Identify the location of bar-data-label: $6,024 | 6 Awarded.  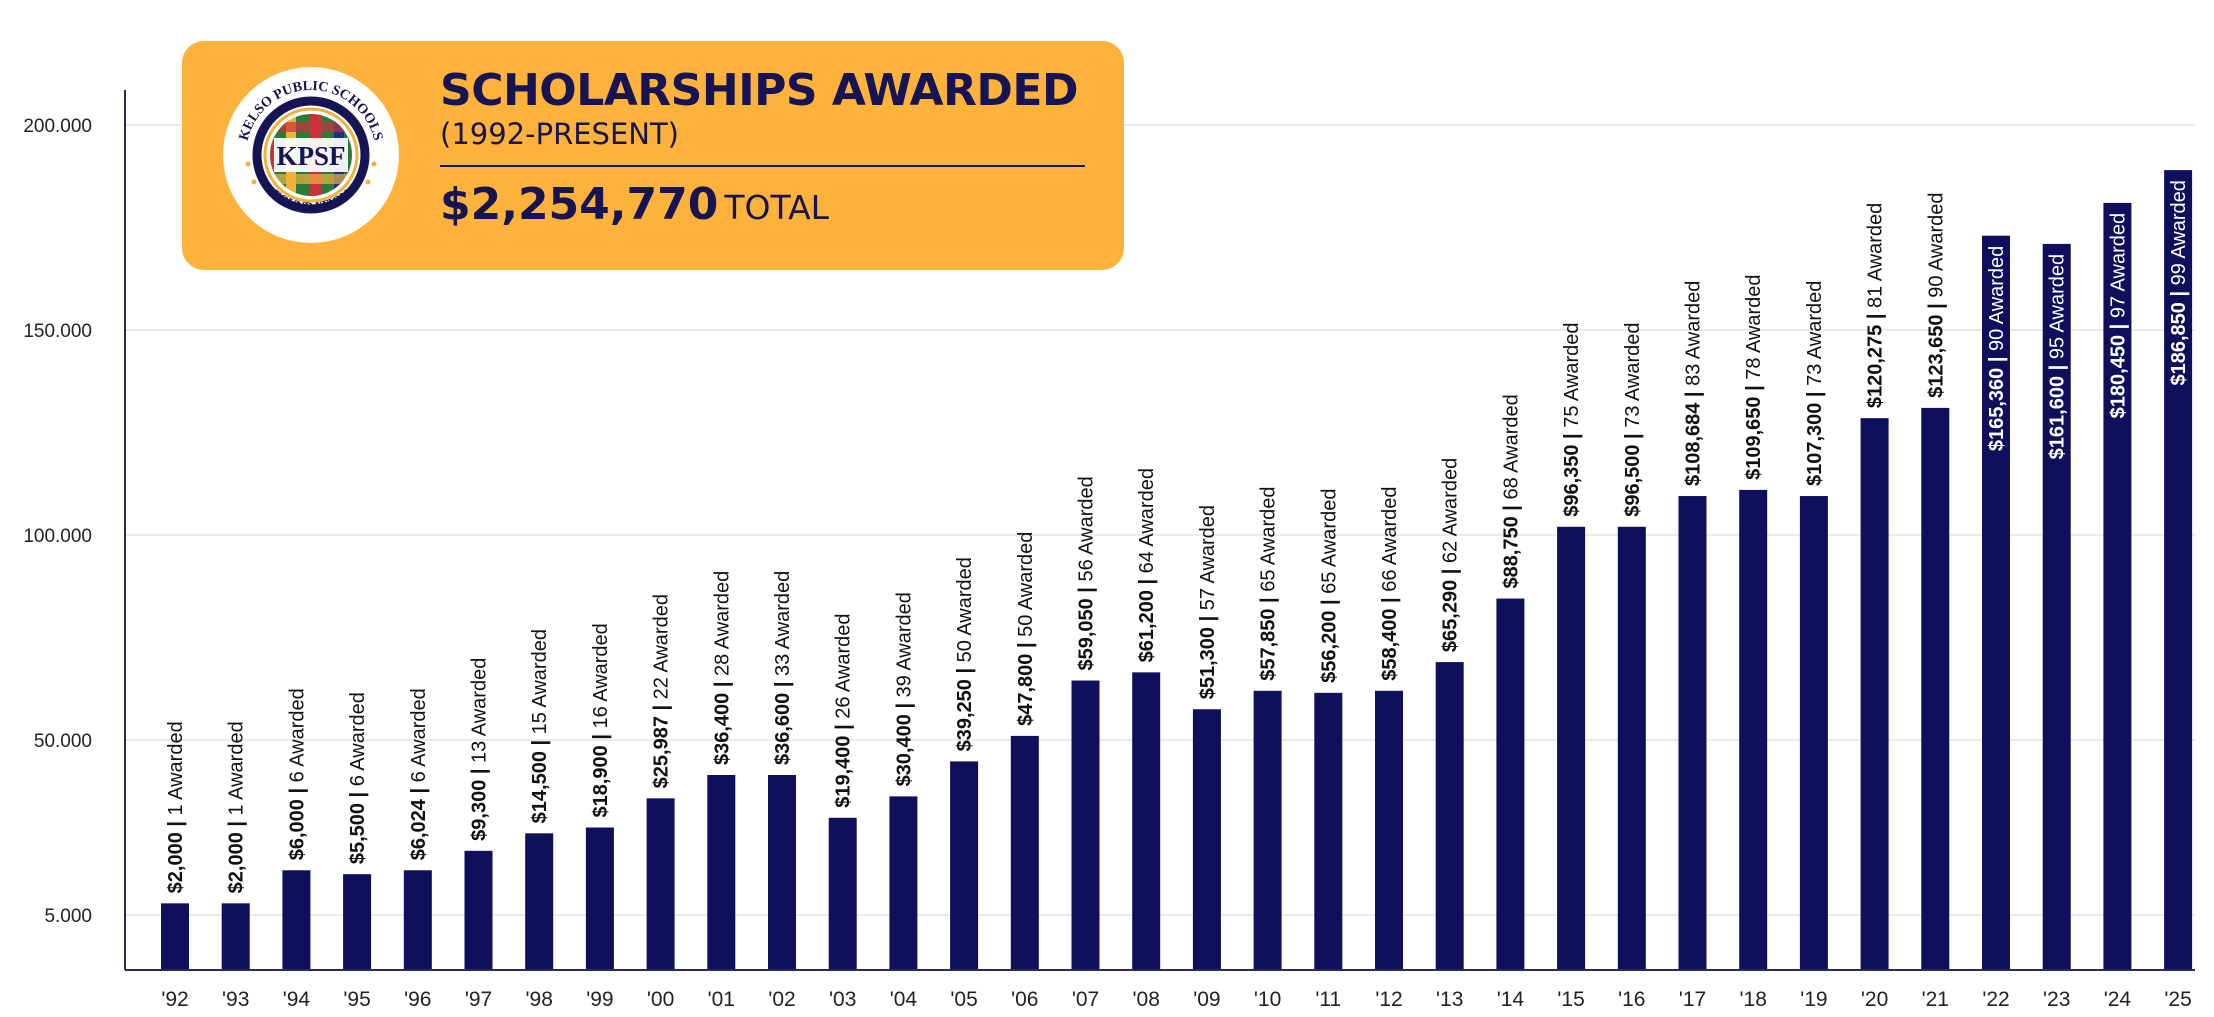
(419, 774).